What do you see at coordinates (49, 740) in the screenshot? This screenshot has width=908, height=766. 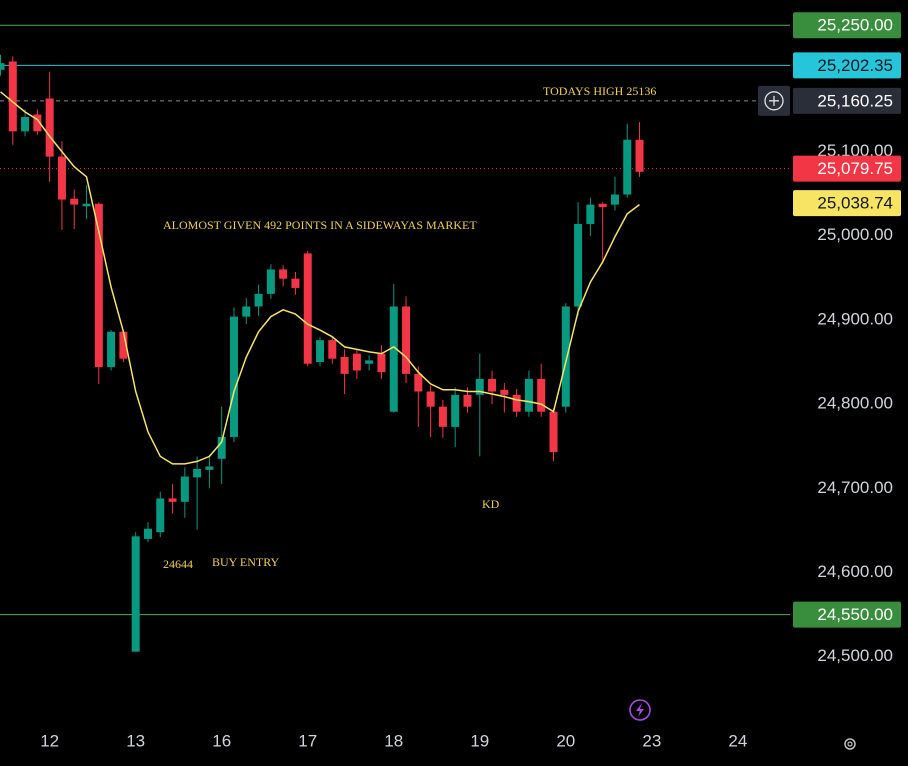 I see `x-tick-label: 12` at bounding box center [49, 740].